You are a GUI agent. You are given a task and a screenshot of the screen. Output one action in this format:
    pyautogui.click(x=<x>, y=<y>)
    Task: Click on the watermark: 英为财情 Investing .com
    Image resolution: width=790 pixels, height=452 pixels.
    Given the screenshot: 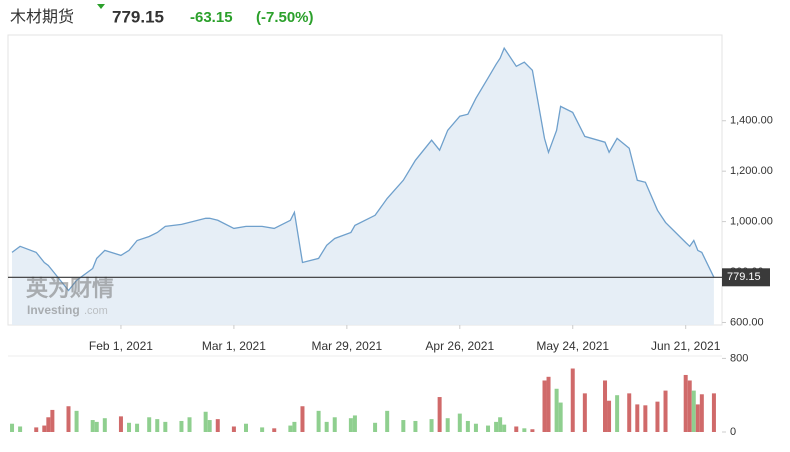 What is the action you would take?
    pyautogui.click(x=70, y=296)
    